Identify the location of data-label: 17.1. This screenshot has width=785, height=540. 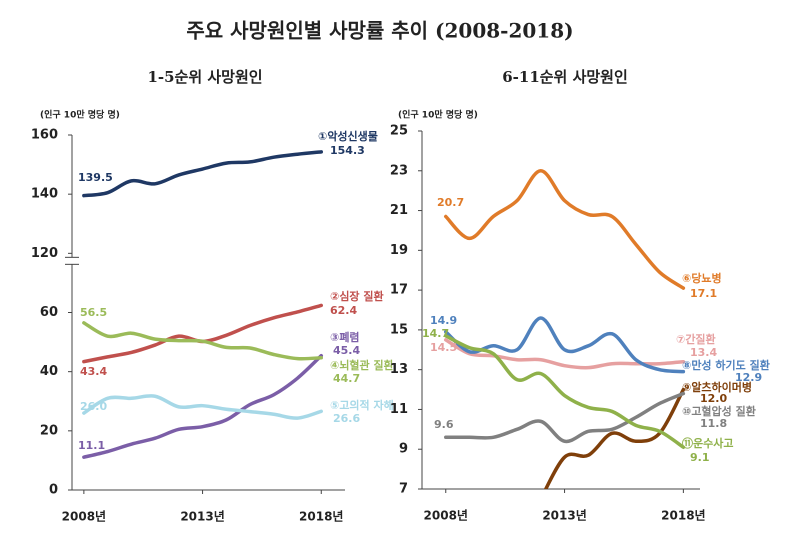
(703, 293).